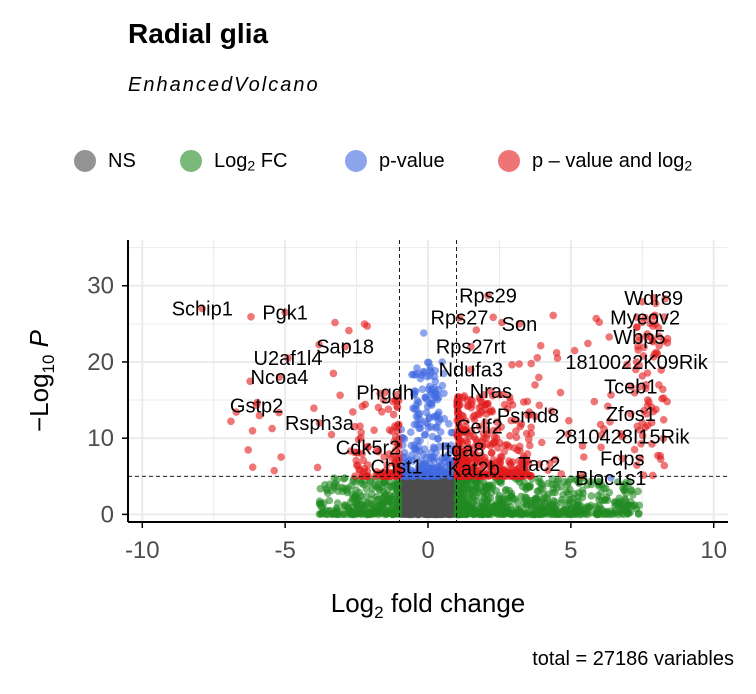 The width and height of the screenshot is (756, 694). What do you see at coordinates (636, 363) in the screenshot?
I see `gene-label: 1810022K09Rik` at bounding box center [636, 363].